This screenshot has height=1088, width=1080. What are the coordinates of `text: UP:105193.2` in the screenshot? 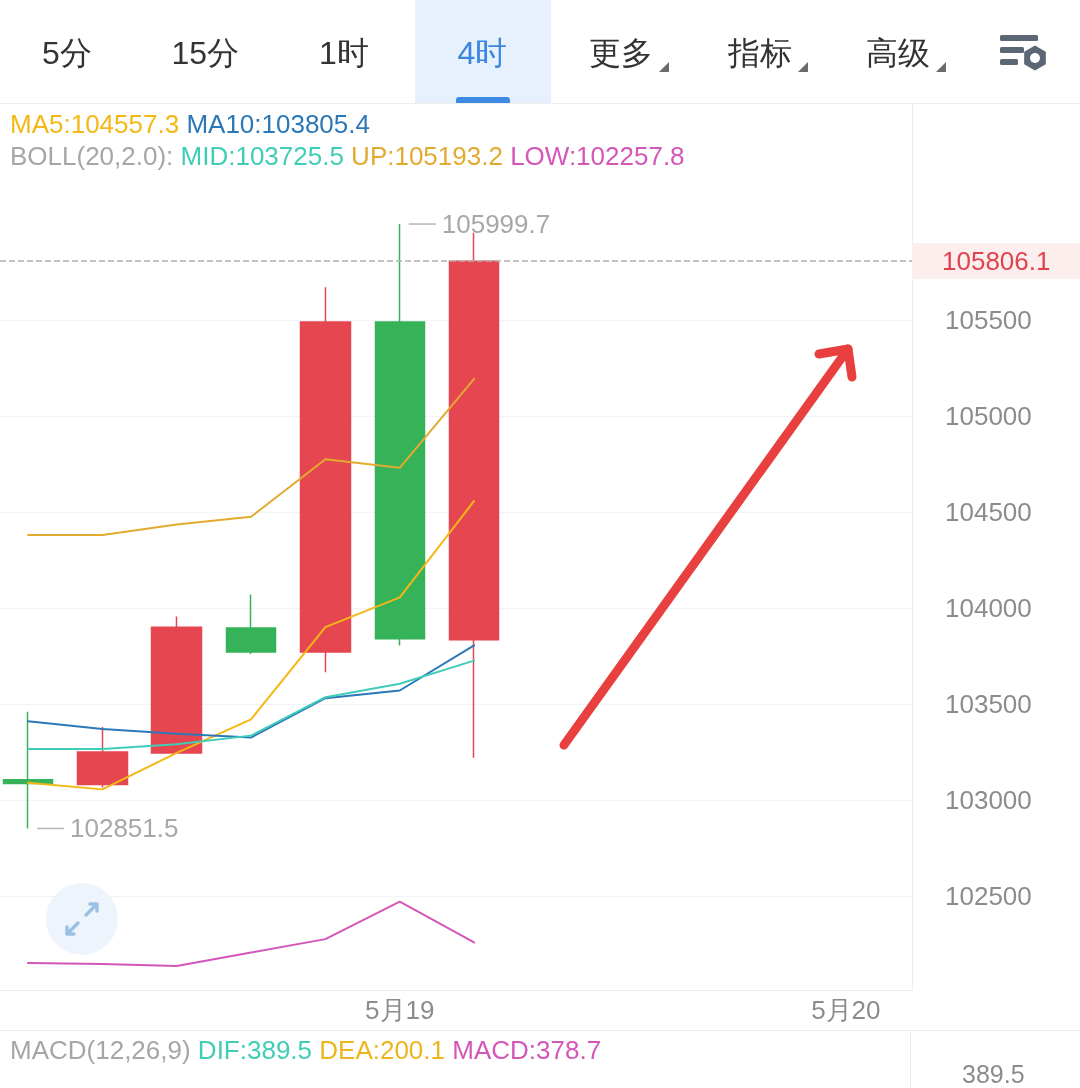 It's located at (427, 156).